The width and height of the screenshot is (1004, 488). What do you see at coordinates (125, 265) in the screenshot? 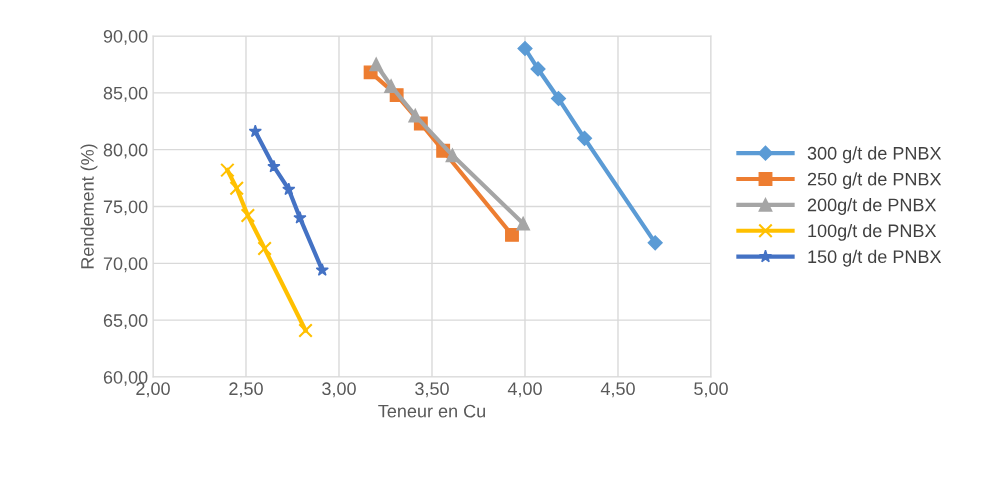
I see `y-tick-label: 70,00` at bounding box center [125, 265].